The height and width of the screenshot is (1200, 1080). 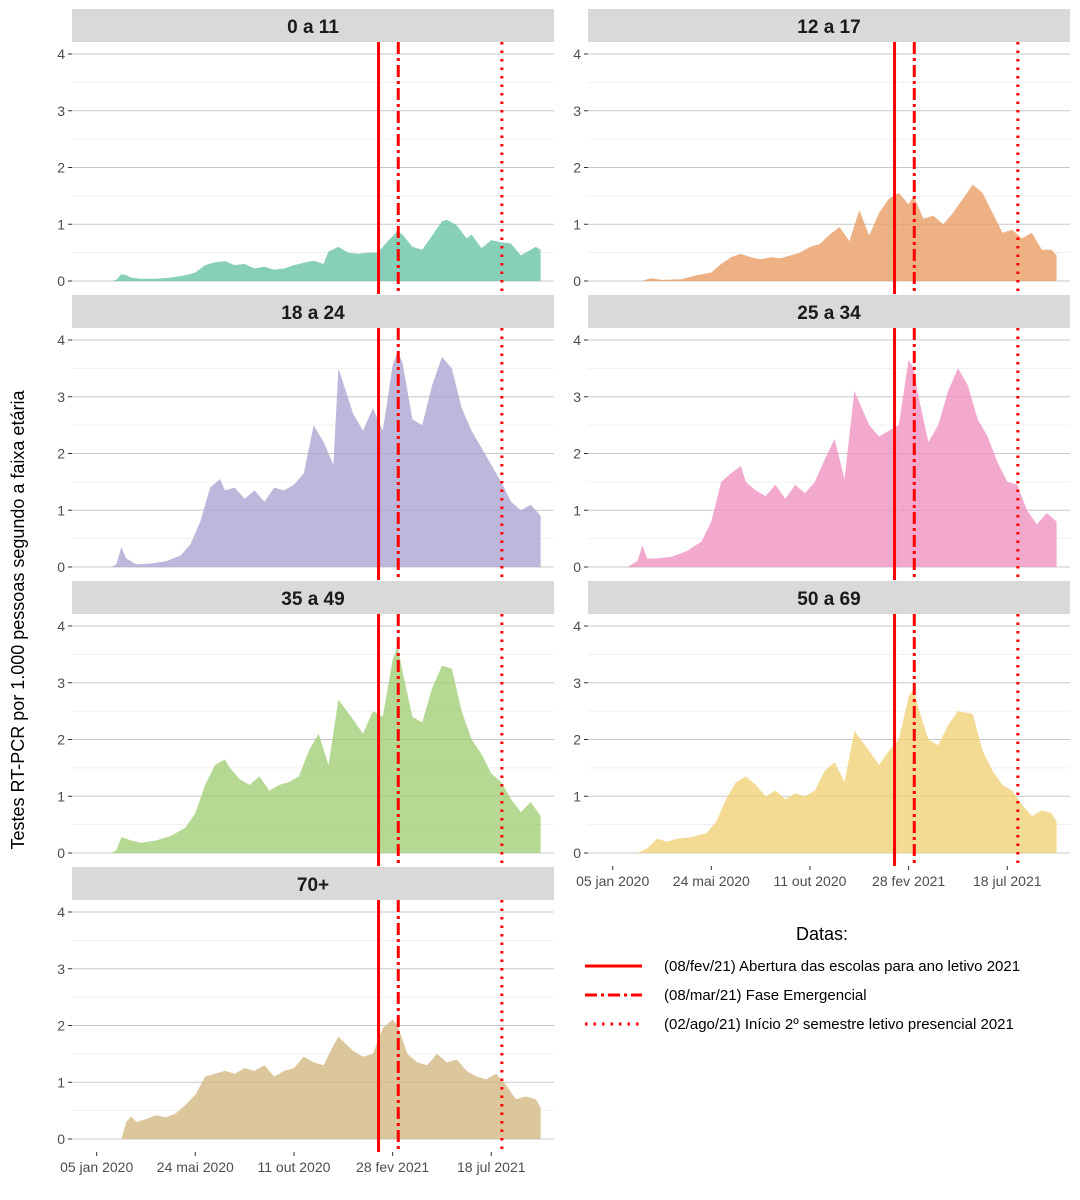 I want to click on facet-title: 0 a 11, so click(x=313, y=27).